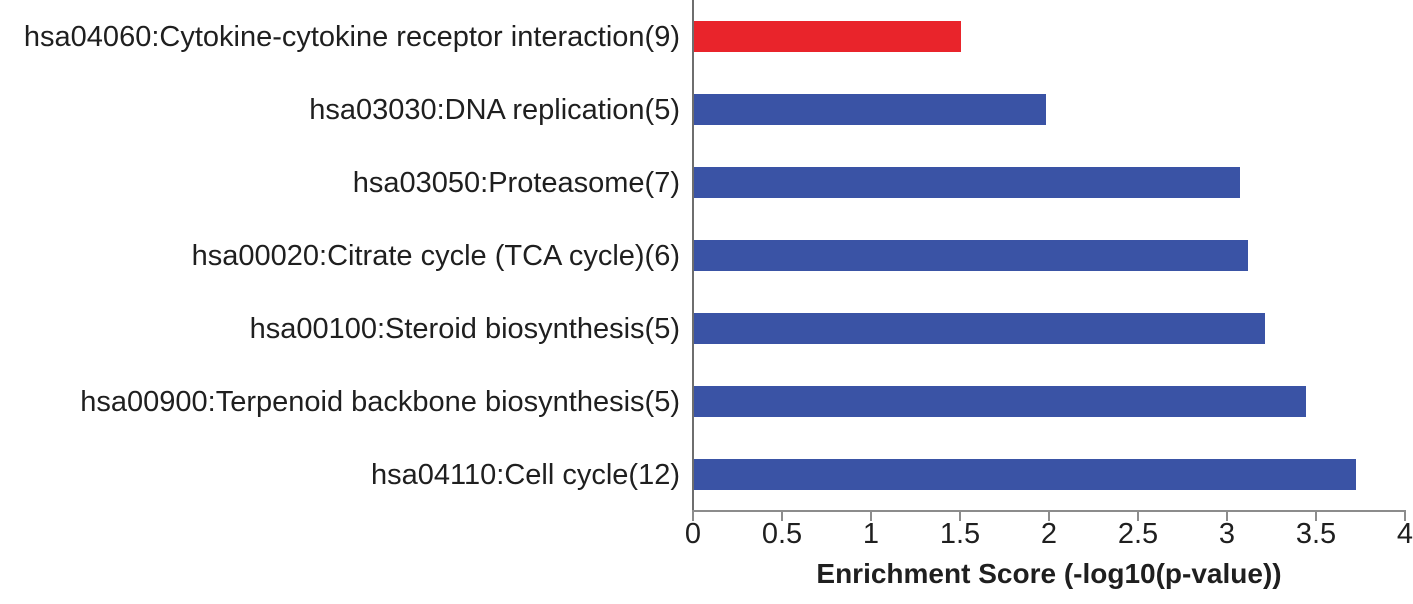 Image resolution: width=1413 pixels, height=604 pixels. I want to click on category-label: hsa03050:Proteasome(7), so click(516, 182).